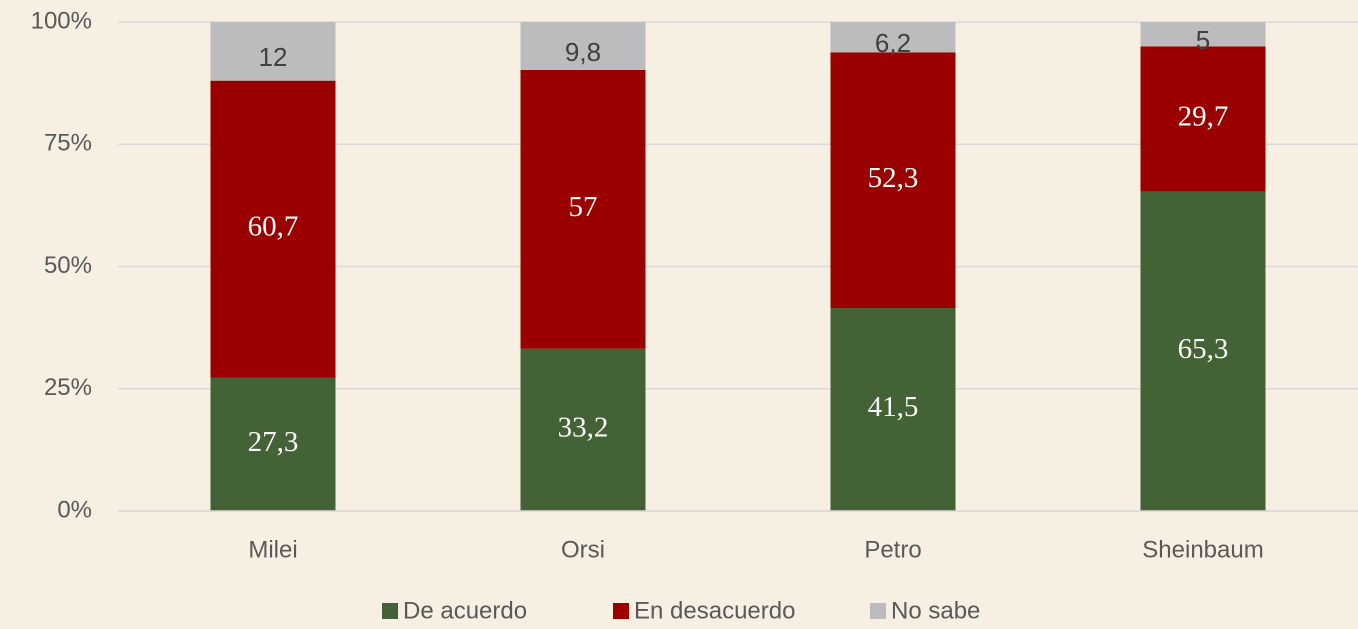  I want to click on data-label: 52,3, so click(893, 178).